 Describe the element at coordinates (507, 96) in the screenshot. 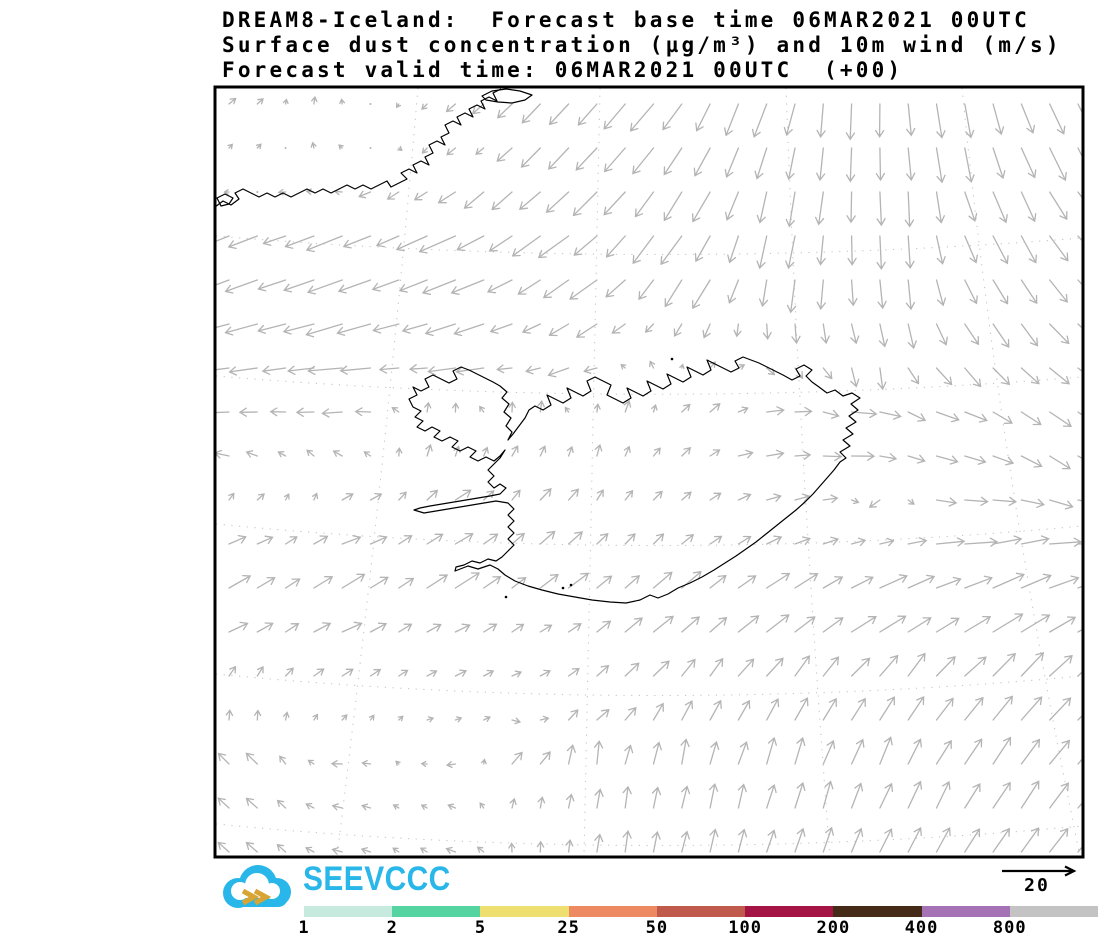

I see `greenland-islet` at that location.